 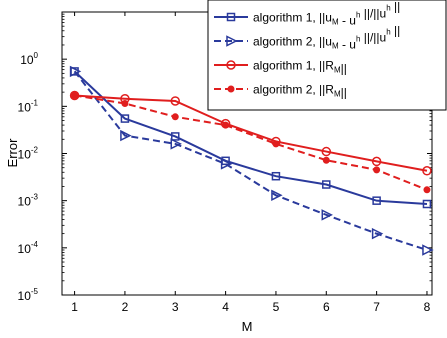 What do you see at coordinates (276, 307) in the screenshot?
I see `x-tick-label: 5` at bounding box center [276, 307].